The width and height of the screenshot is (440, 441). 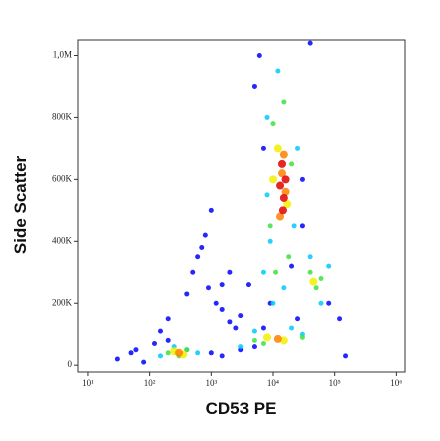 What do you see at coordinates (150, 383) in the screenshot?
I see `x-tick-label: 10²` at bounding box center [150, 383].